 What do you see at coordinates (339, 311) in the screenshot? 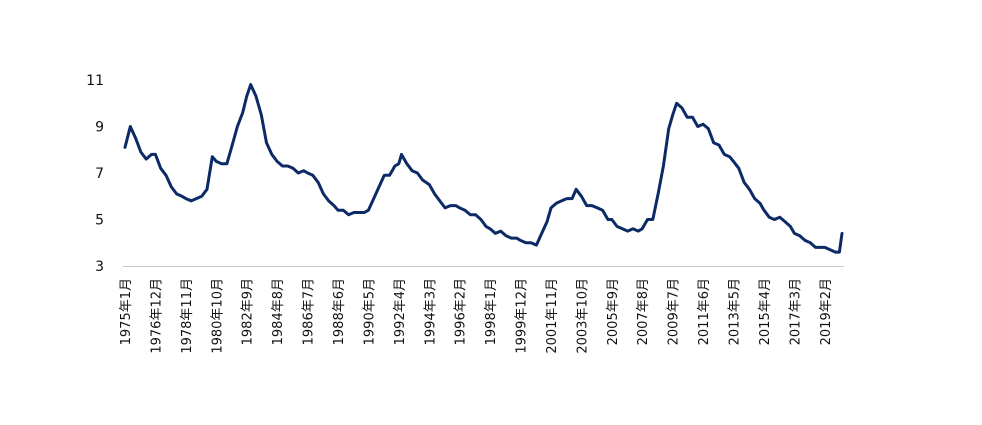
I see `x-tick-label: 1988年6月` at bounding box center [339, 311].